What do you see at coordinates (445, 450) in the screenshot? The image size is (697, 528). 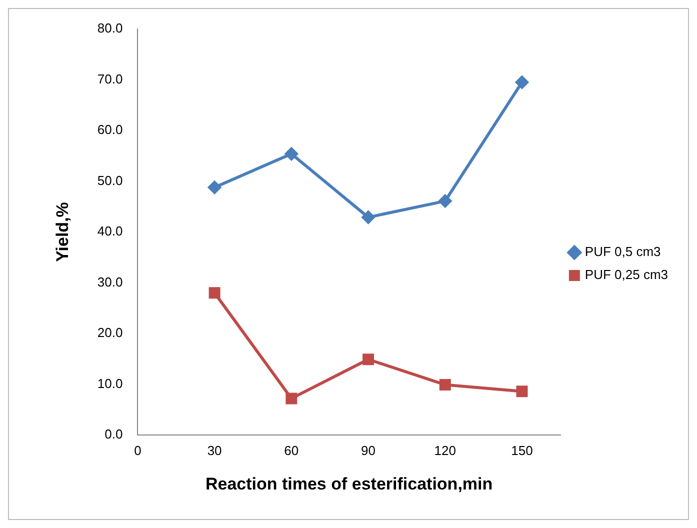 I see `x-tick-label: 120` at bounding box center [445, 450].